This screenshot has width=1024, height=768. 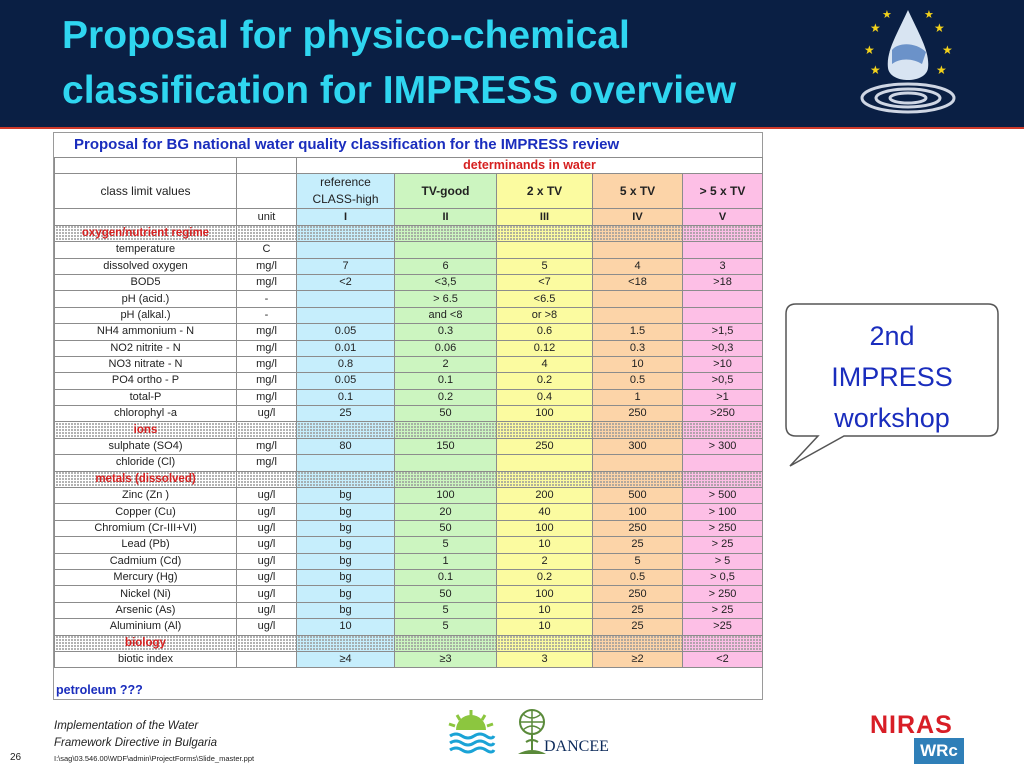 I want to click on section-row-oxygen: oxygen/nutrient regime, so click(x=409, y=233).